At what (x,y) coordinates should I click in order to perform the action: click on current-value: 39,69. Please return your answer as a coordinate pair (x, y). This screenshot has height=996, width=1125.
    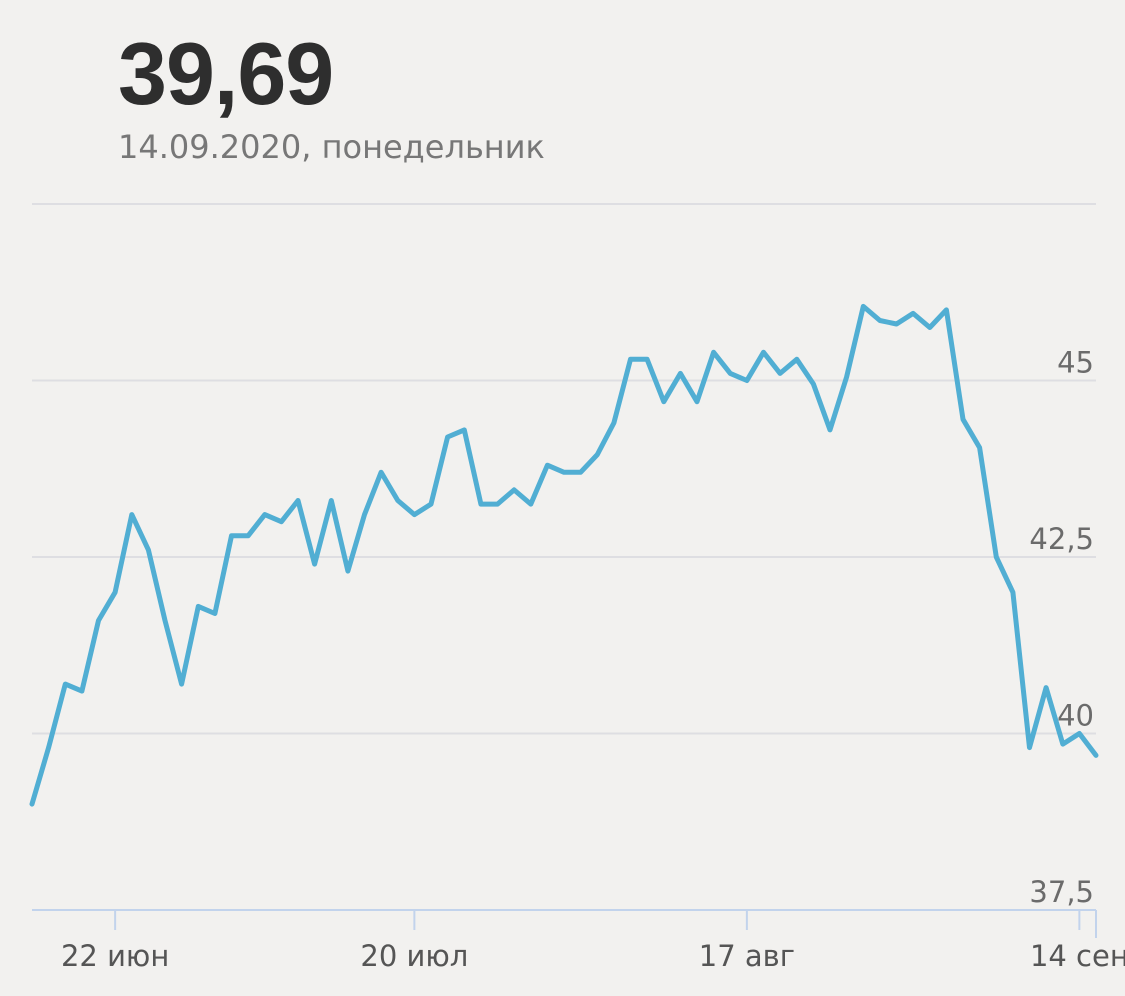
    Looking at the image, I should click on (226, 73).